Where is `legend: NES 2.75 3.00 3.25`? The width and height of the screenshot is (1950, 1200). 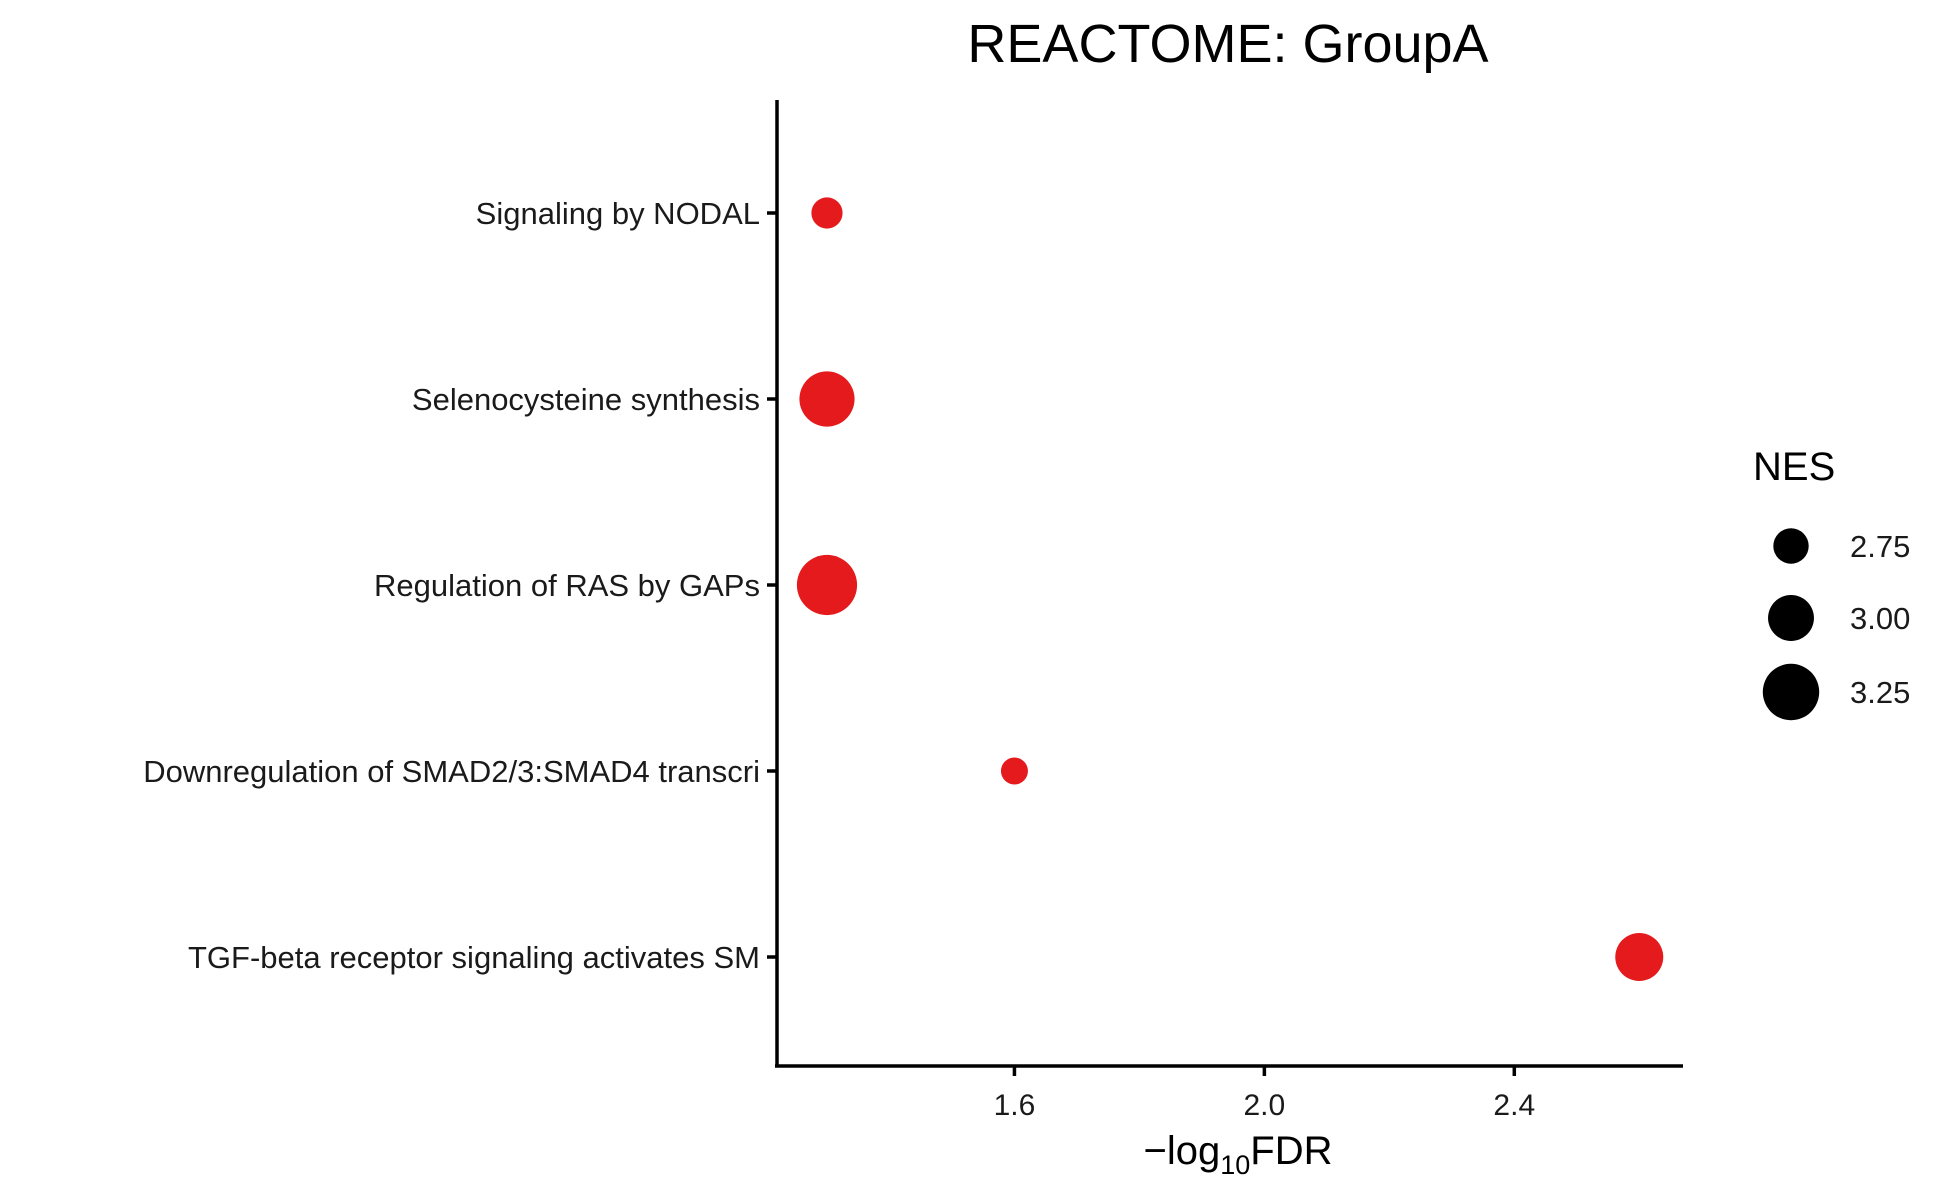
legend: NES 2.75 3.00 3.25 is located at coordinates (1831, 583).